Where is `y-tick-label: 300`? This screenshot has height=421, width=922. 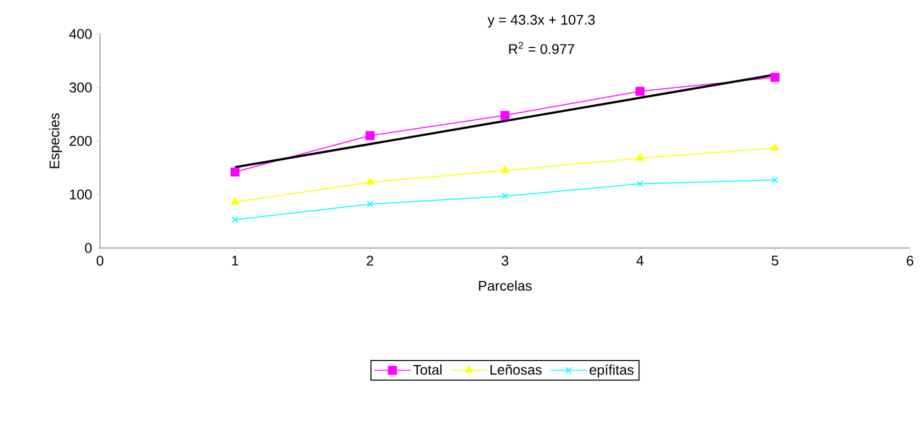
y-tick-label: 300 is located at coordinates (80, 87).